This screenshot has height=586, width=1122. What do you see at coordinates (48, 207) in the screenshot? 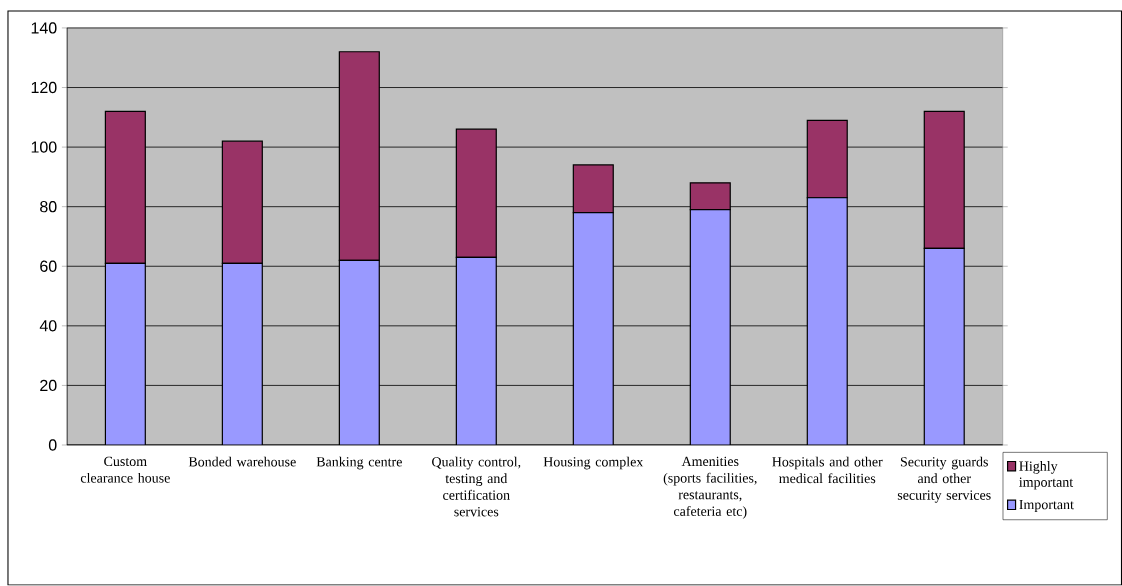
I see `y-tick-label: 80` at bounding box center [48, 207].